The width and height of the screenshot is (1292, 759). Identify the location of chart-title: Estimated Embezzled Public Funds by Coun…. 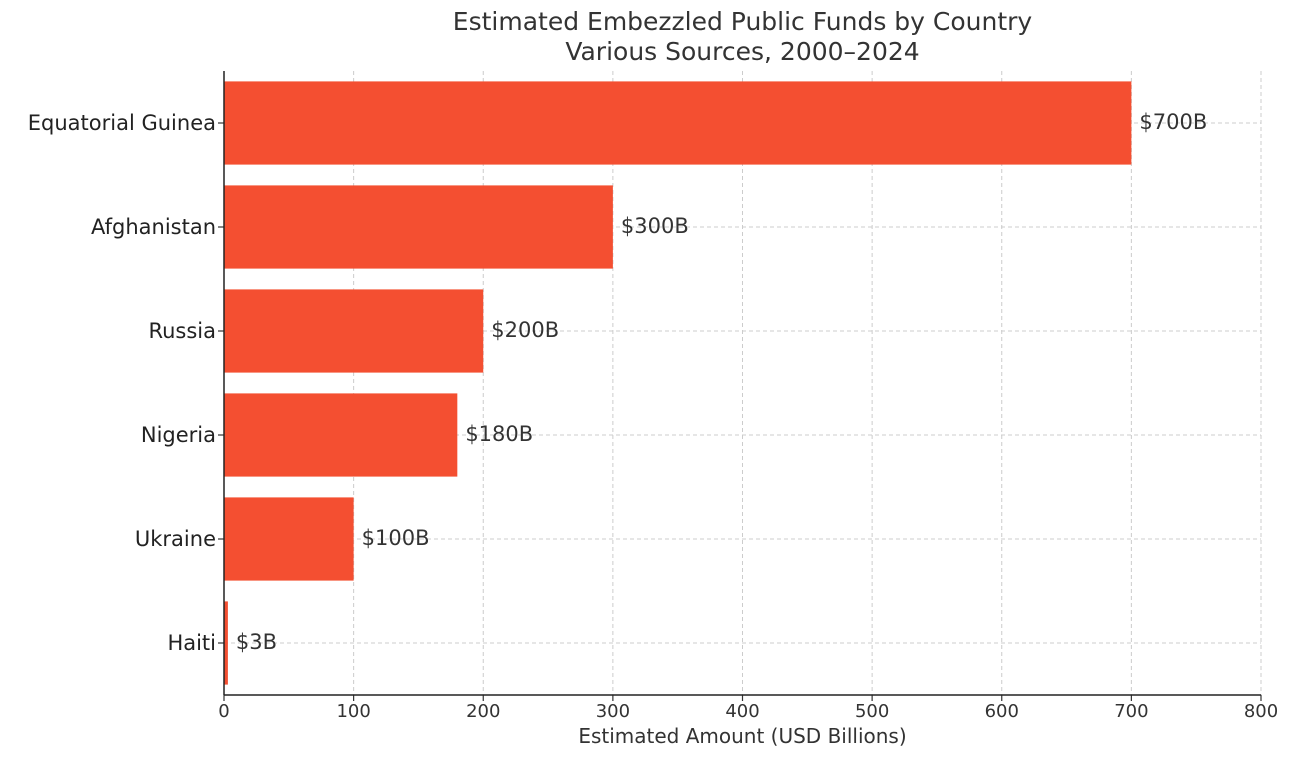
(742, 21).